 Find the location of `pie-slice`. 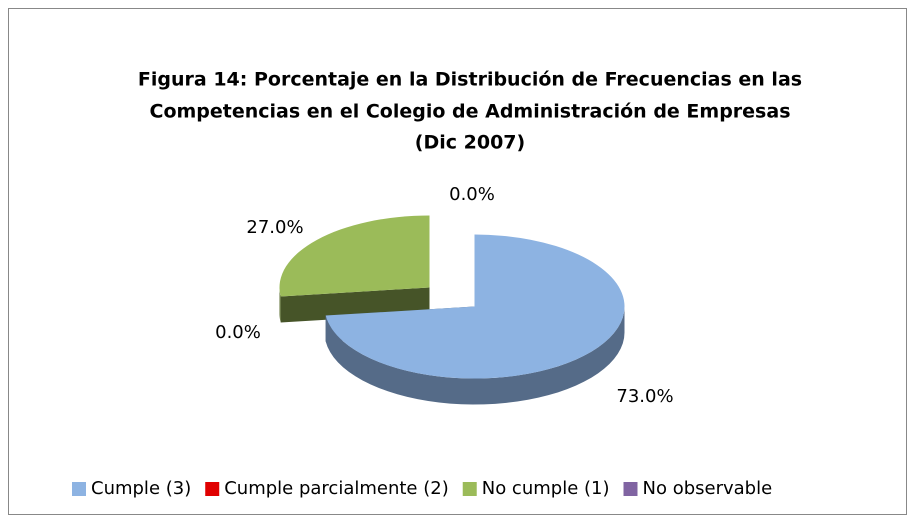

pie-slice is located at coordinates (475, 319).